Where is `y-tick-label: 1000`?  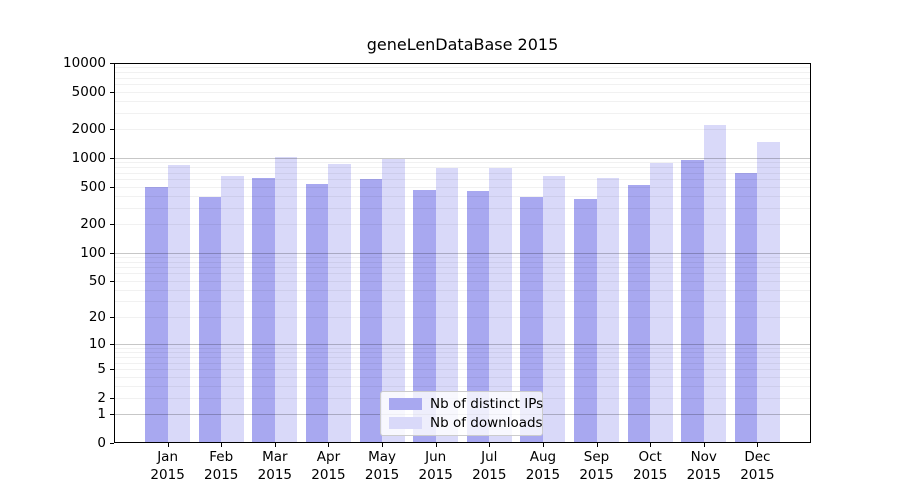 y-tick-label: 1000 is located at coordinates (88, 157).